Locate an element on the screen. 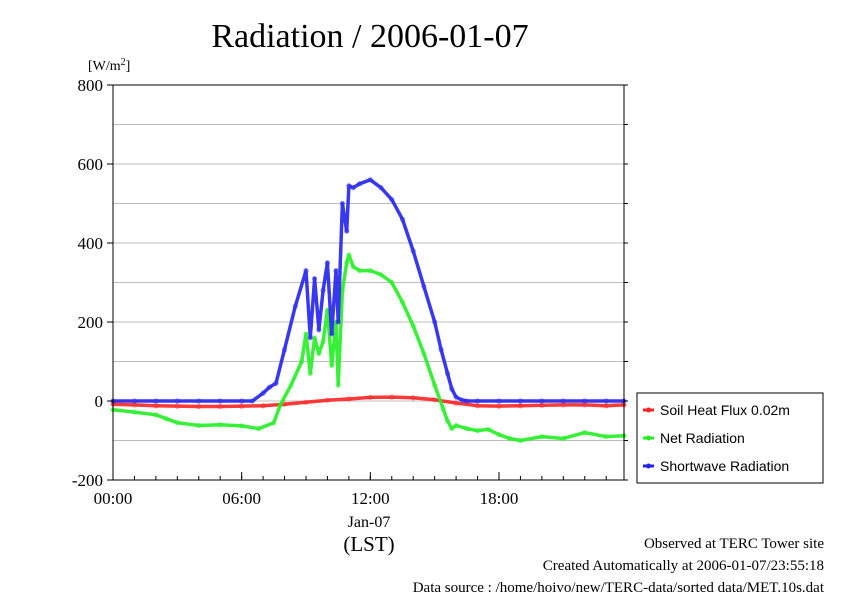 This screenshot has width=842, height=597. x-tick-label: 12:00 is located at coordinates (370, 498).